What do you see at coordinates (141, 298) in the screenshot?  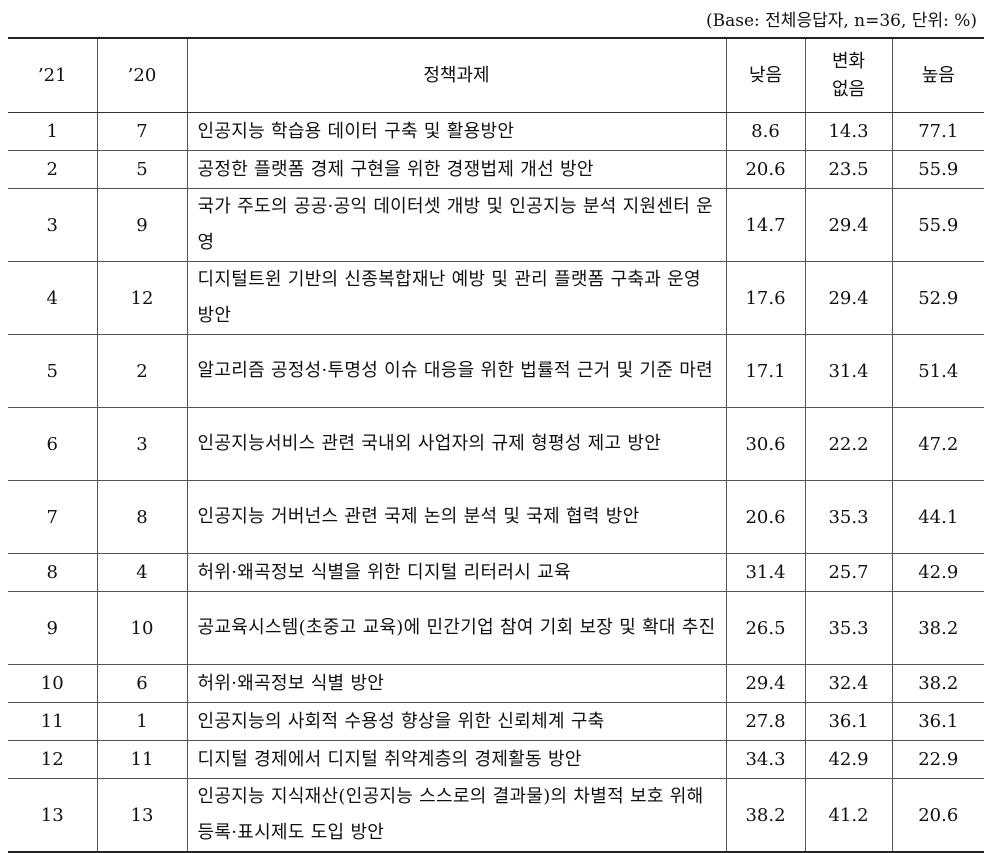 I see `rank-2020: 12` at bounding box center [141, 298].